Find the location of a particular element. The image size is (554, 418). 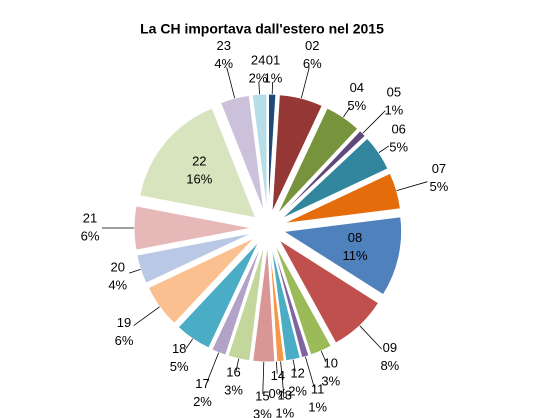

slice-value-label: 0% is located at coordinates (278, 393).